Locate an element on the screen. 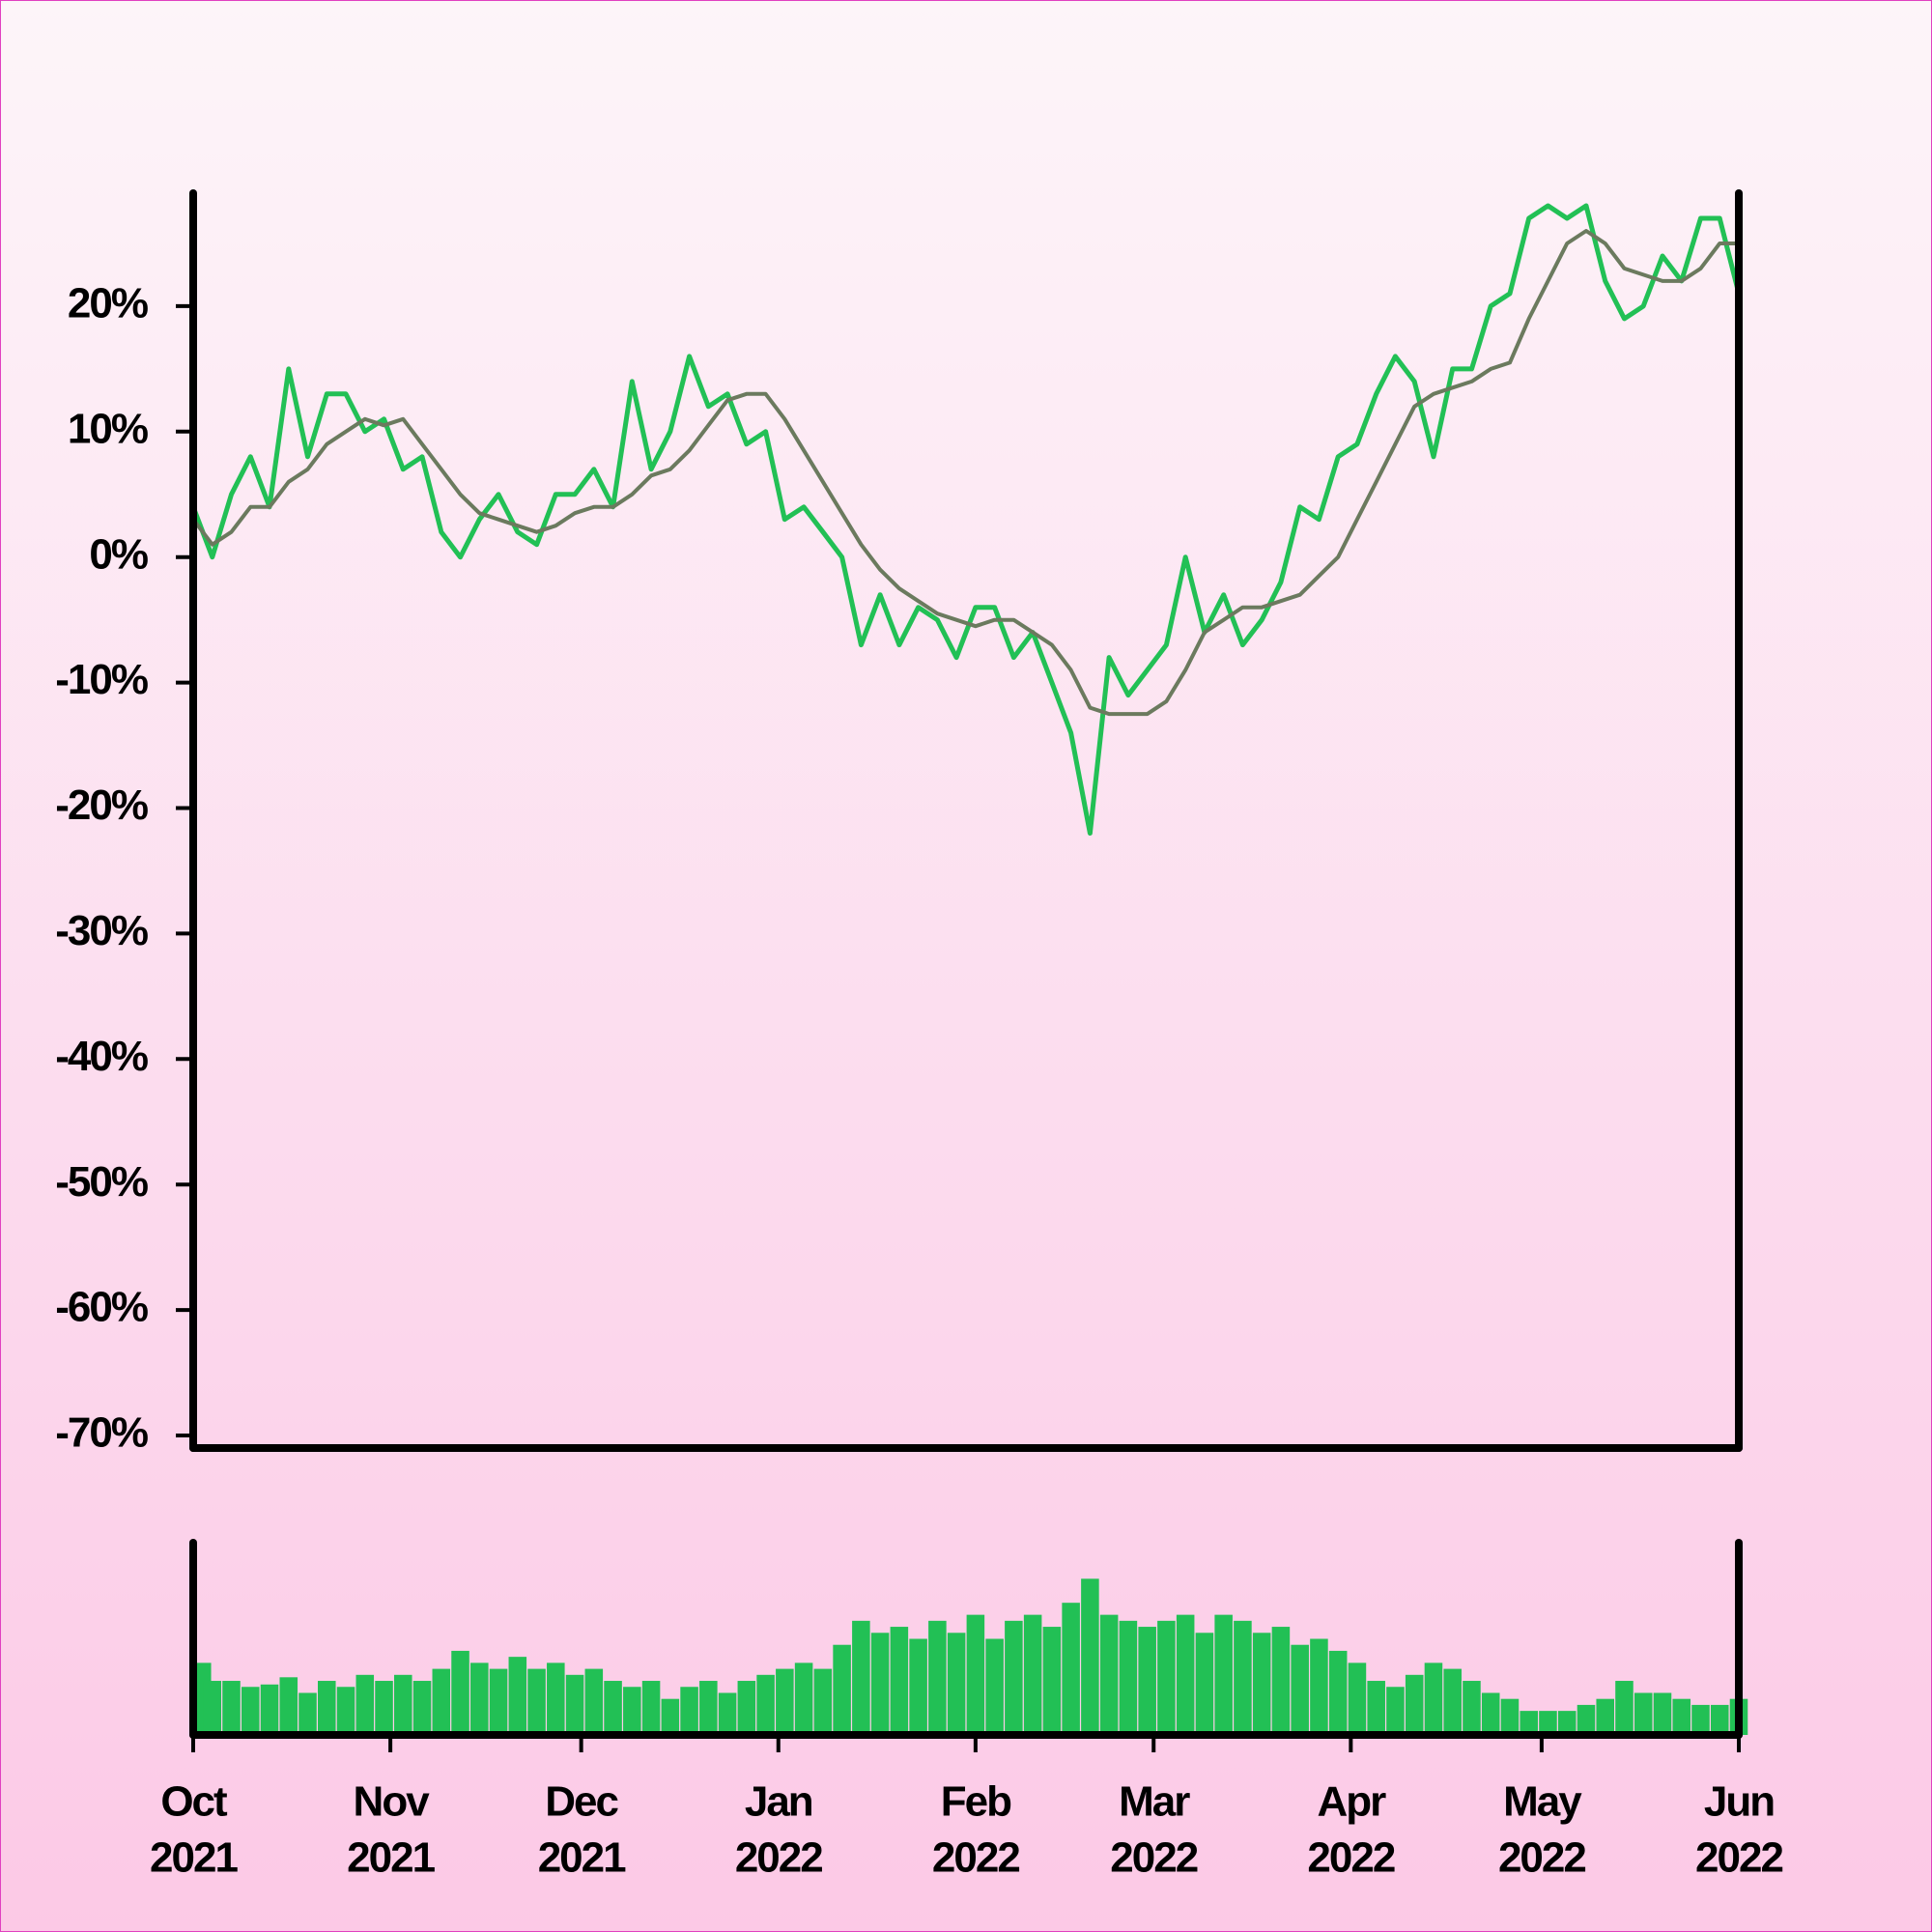 This screenshot has height=1932, width=1932. y-tick-label: -10% is located at coordinates (101, 679).